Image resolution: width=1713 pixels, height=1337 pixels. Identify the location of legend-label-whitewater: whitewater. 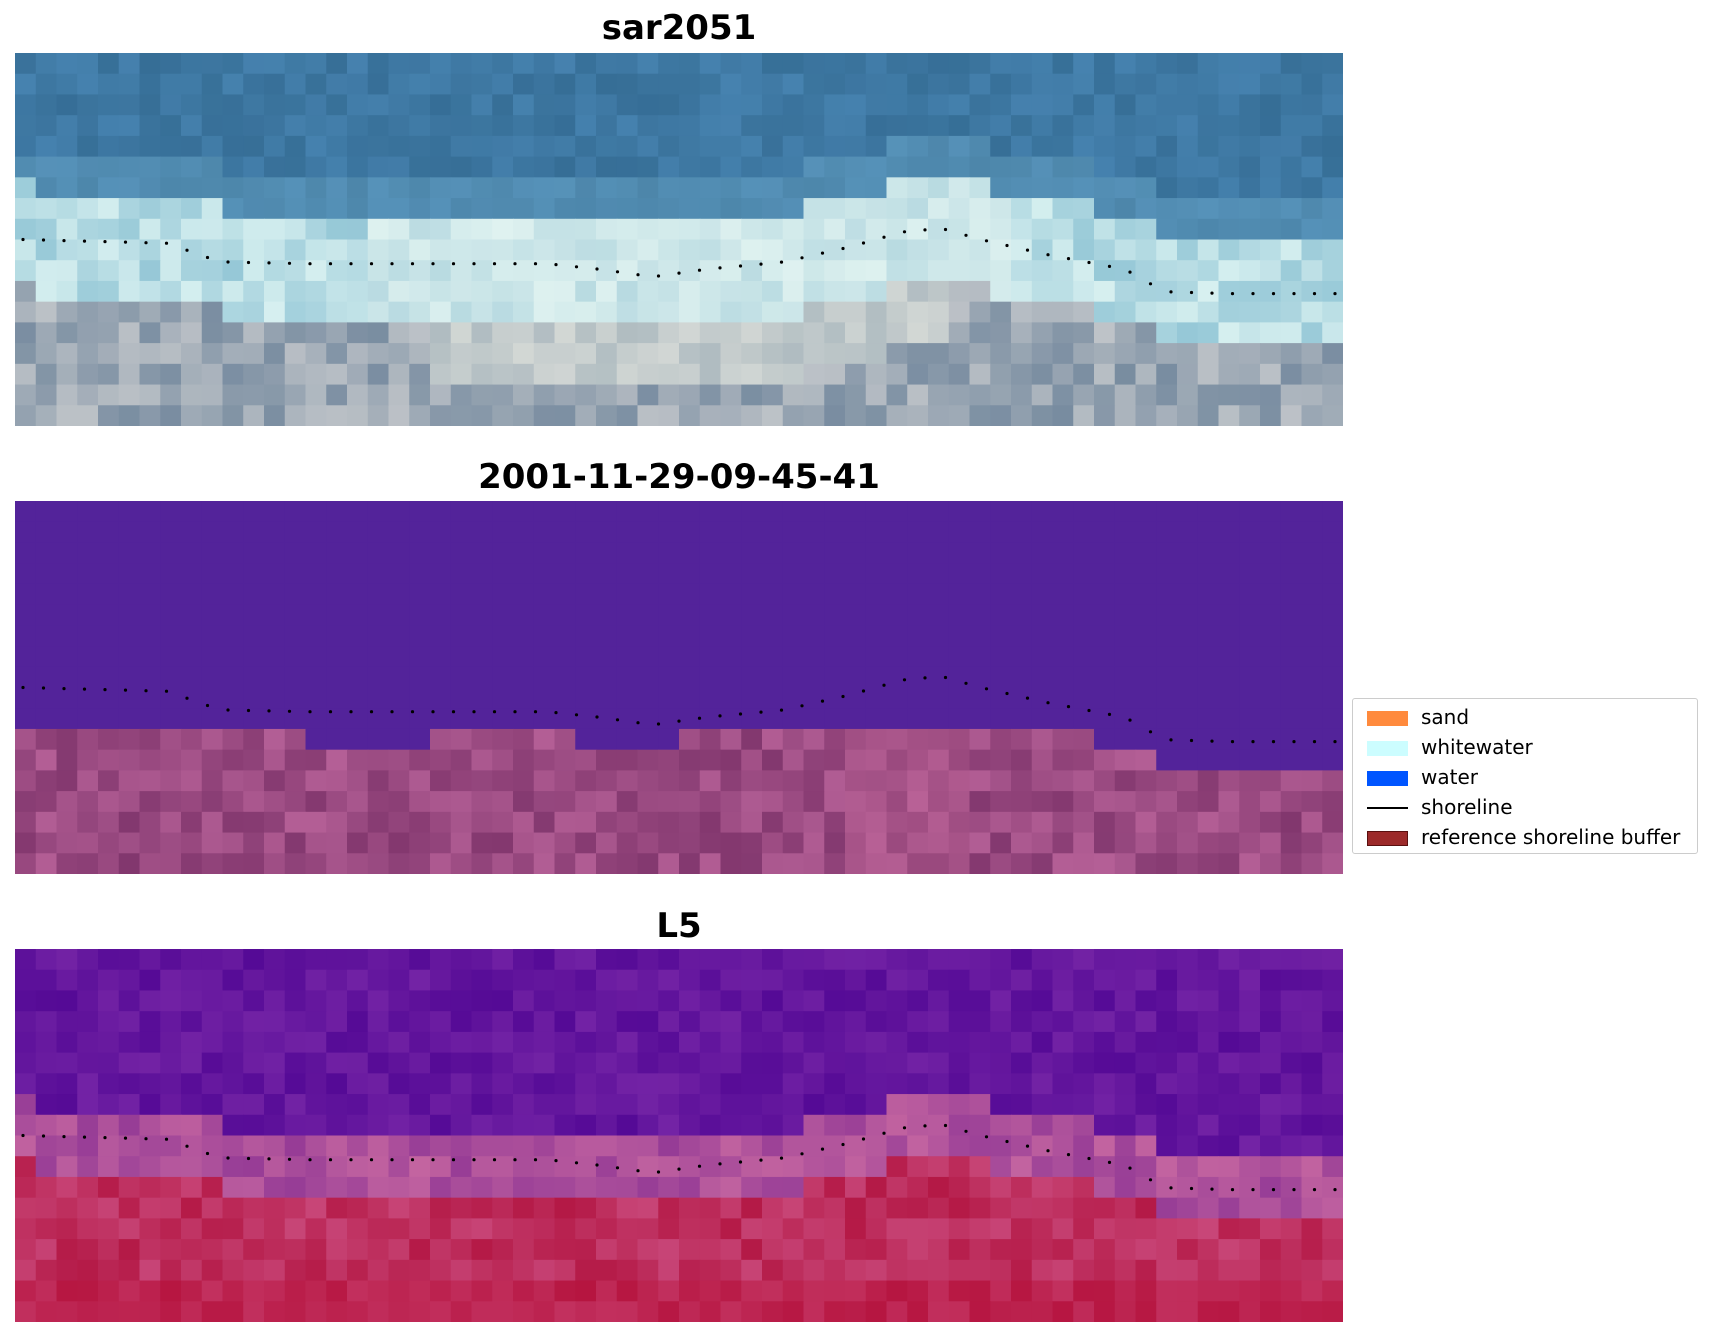
(1477, 747).